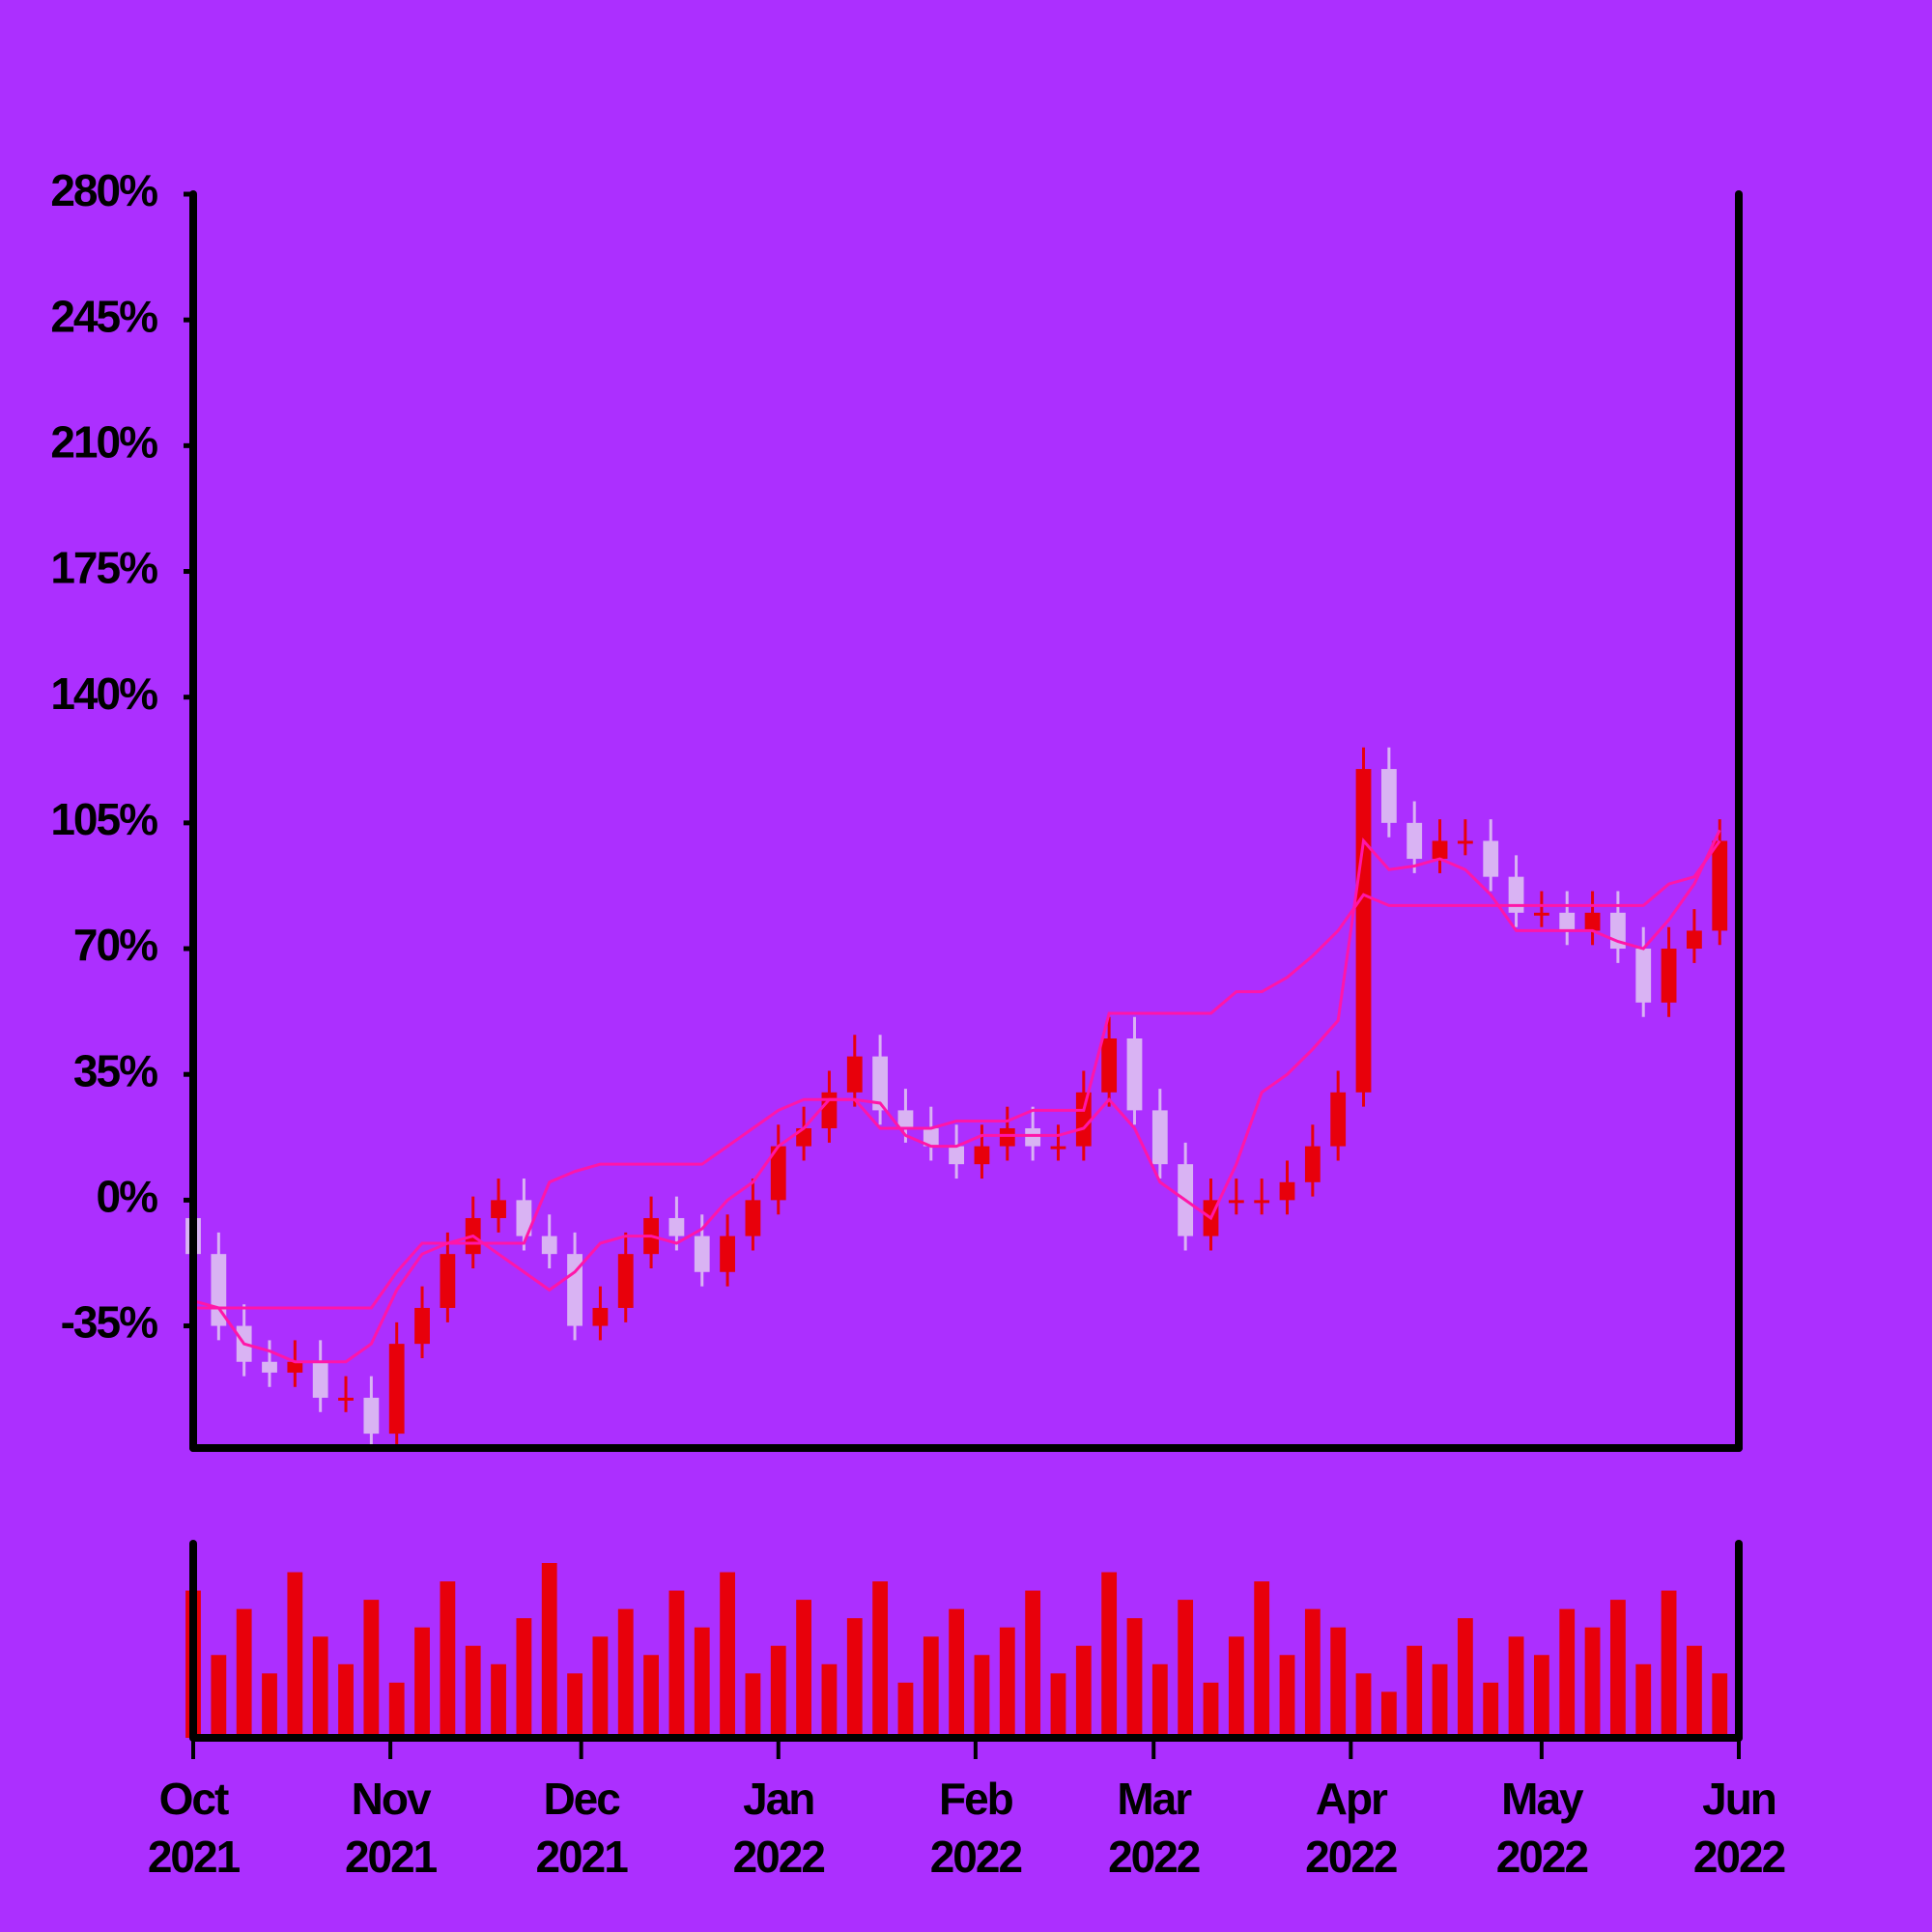 Image resolution: width=1932 pixels, height=1932 pixels. Describe the element at coordinates (194, 1799) in the screenshot. I see `x-tick-label-line: Oct` at that location.